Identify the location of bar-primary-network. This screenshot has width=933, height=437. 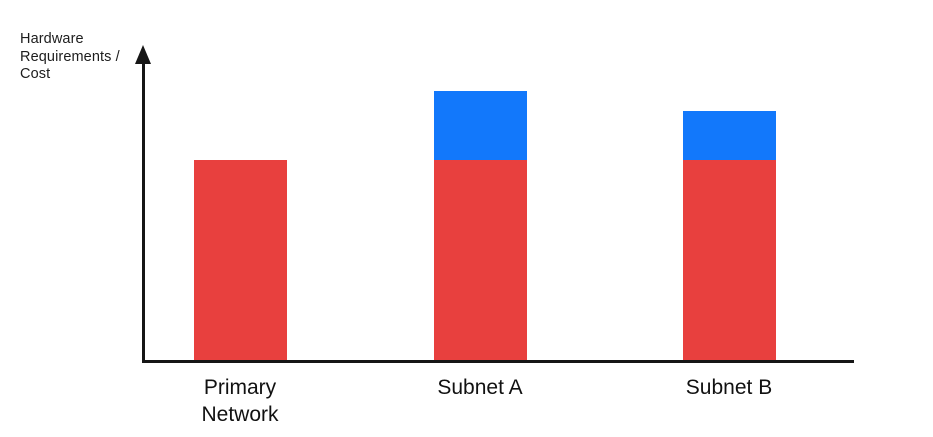
(240, 260).